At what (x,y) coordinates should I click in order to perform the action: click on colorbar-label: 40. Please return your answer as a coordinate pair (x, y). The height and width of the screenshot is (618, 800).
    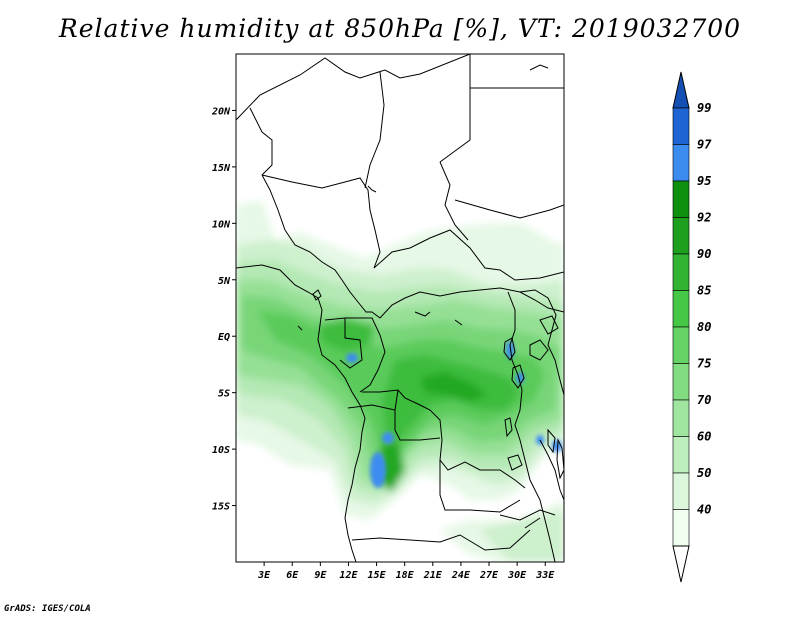
    Looking at the image, I should click on (704, 510).